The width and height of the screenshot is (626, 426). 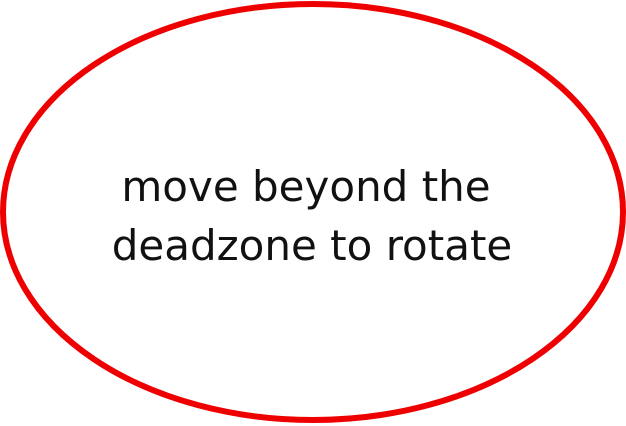 What do you see at coordinates (312, 245) in the screenshot?
I see `hint-text-line-2: deadzone to rotate` at bounding box center [312, 245].